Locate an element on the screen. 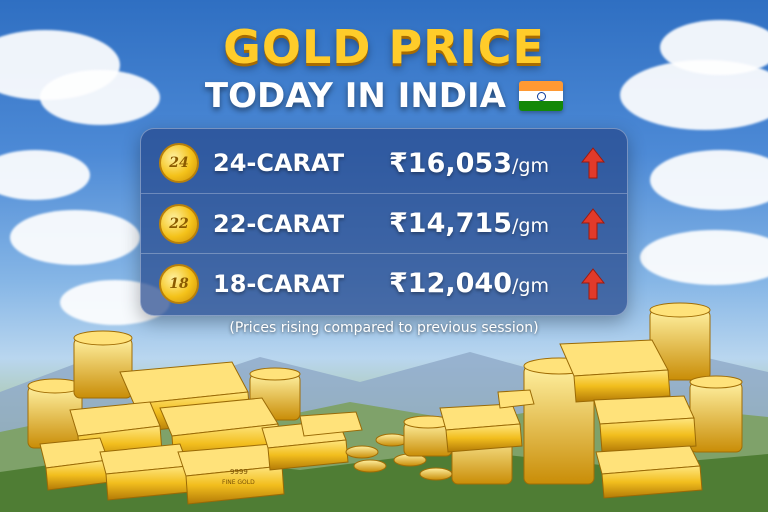 Image resolution: width=768 pixels, height=512 pixels. carat-label: 22-CARAT is located at coordinates (279, 223).